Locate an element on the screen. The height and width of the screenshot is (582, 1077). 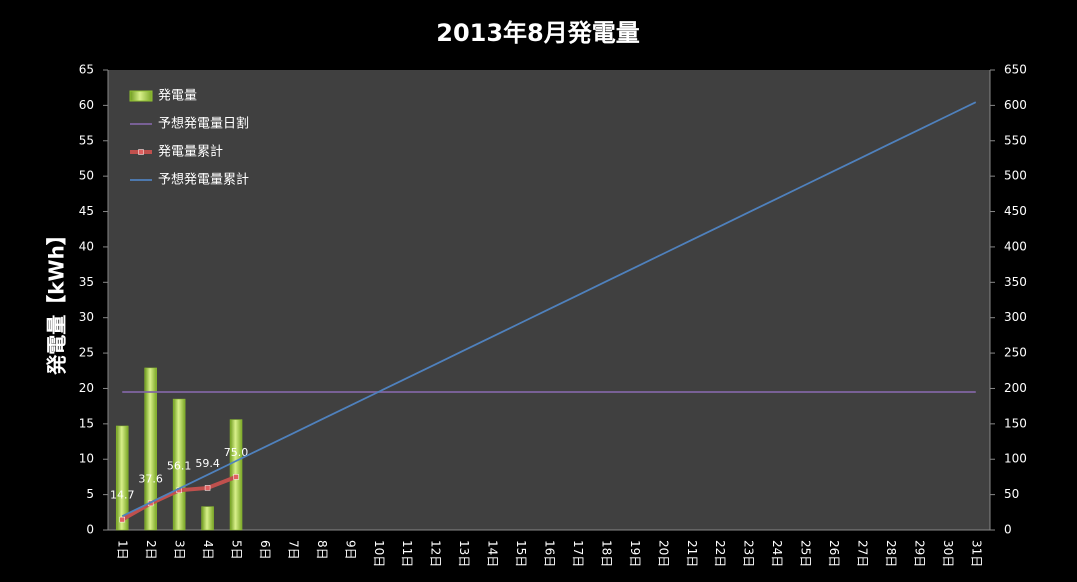
legend-marker is located at coordinates (141, 152).